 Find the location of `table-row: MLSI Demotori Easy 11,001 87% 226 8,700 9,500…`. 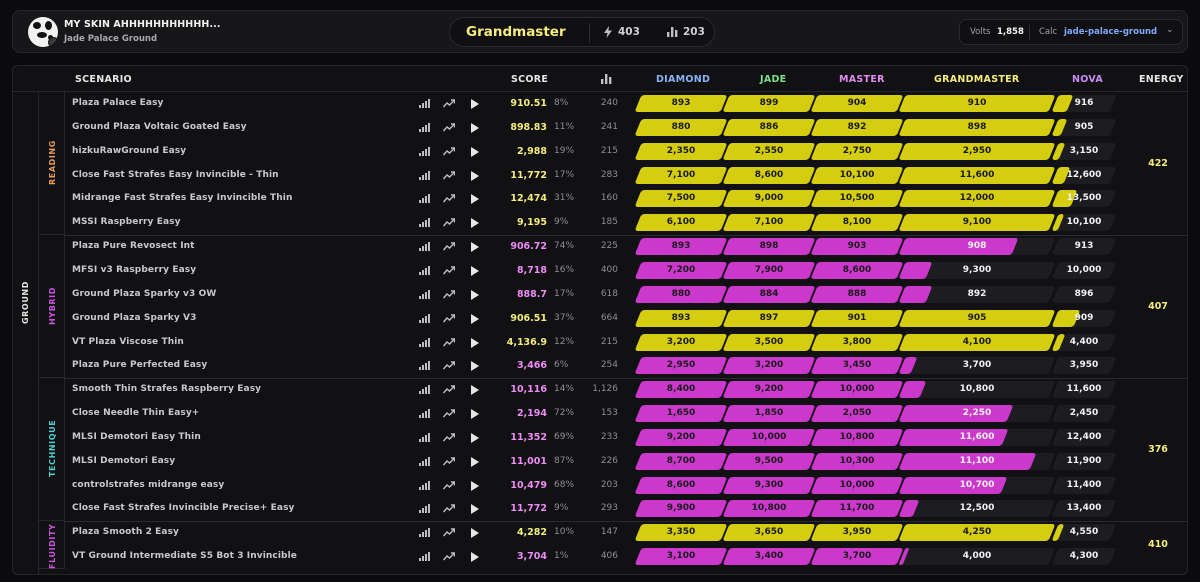

table-row: MLSI Demotori Easy 11,001 87% 226 8,700 9,500… is located at coordinates (626, 462).